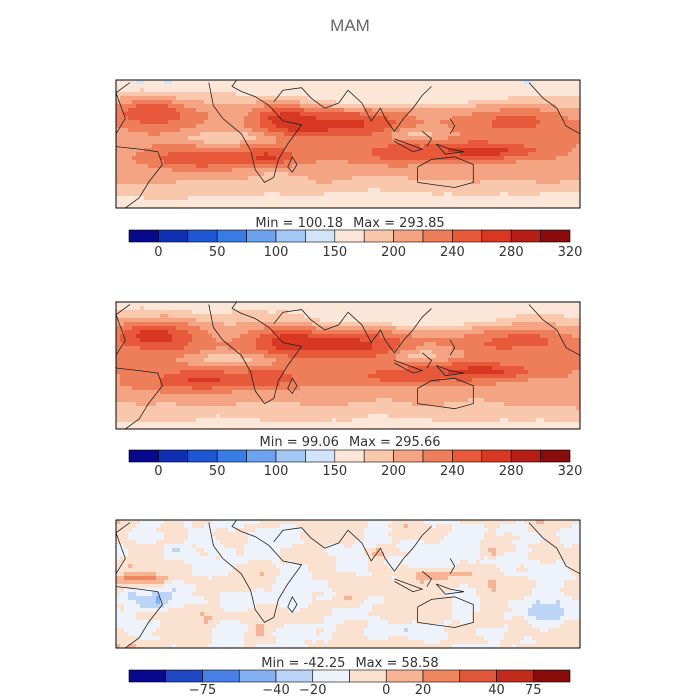 The height and width of the screenshot is (700, 700). I want to click on colorbar-tick: 20, so click(423, 690).